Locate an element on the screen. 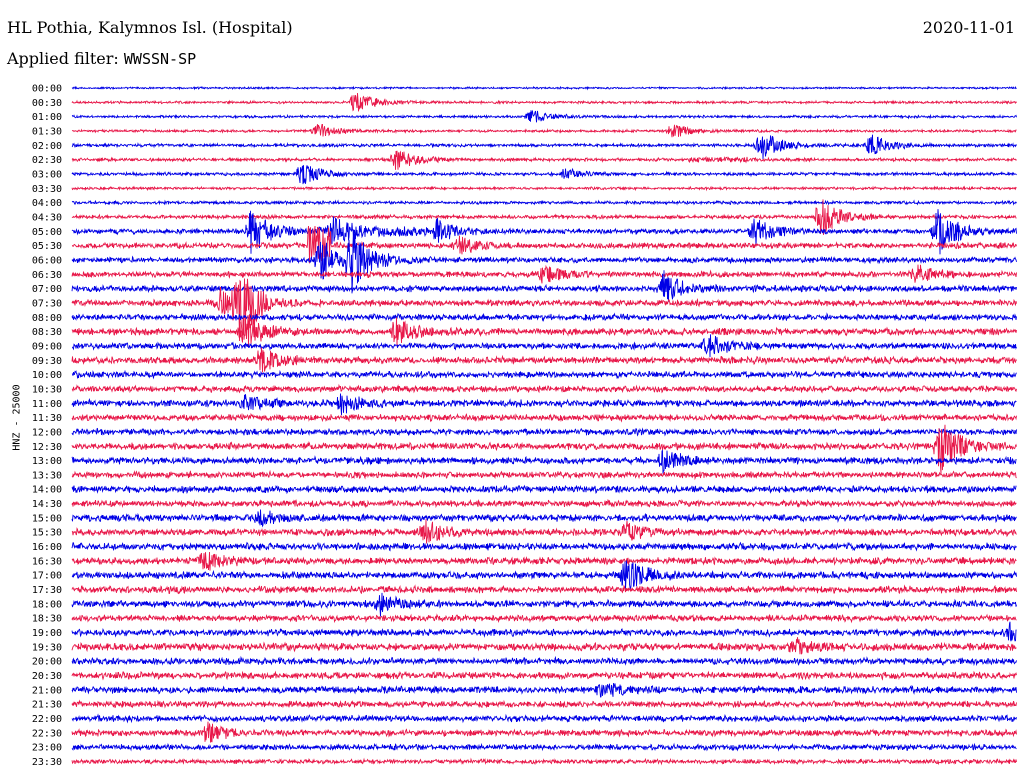  time-label: 14:00 is located at coordinates (47, 490).